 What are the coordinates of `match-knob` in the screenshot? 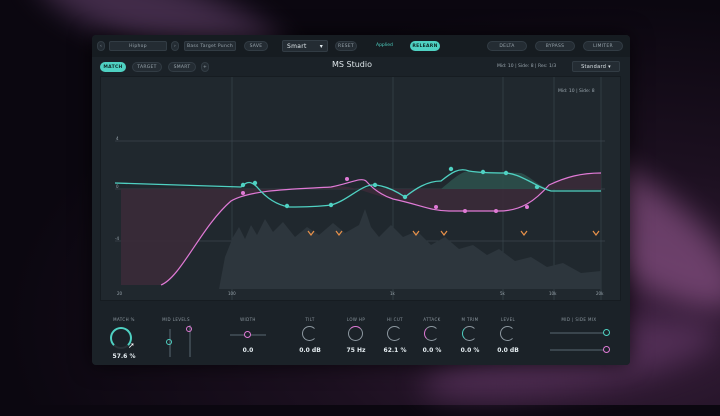 It's located at (121, 338).